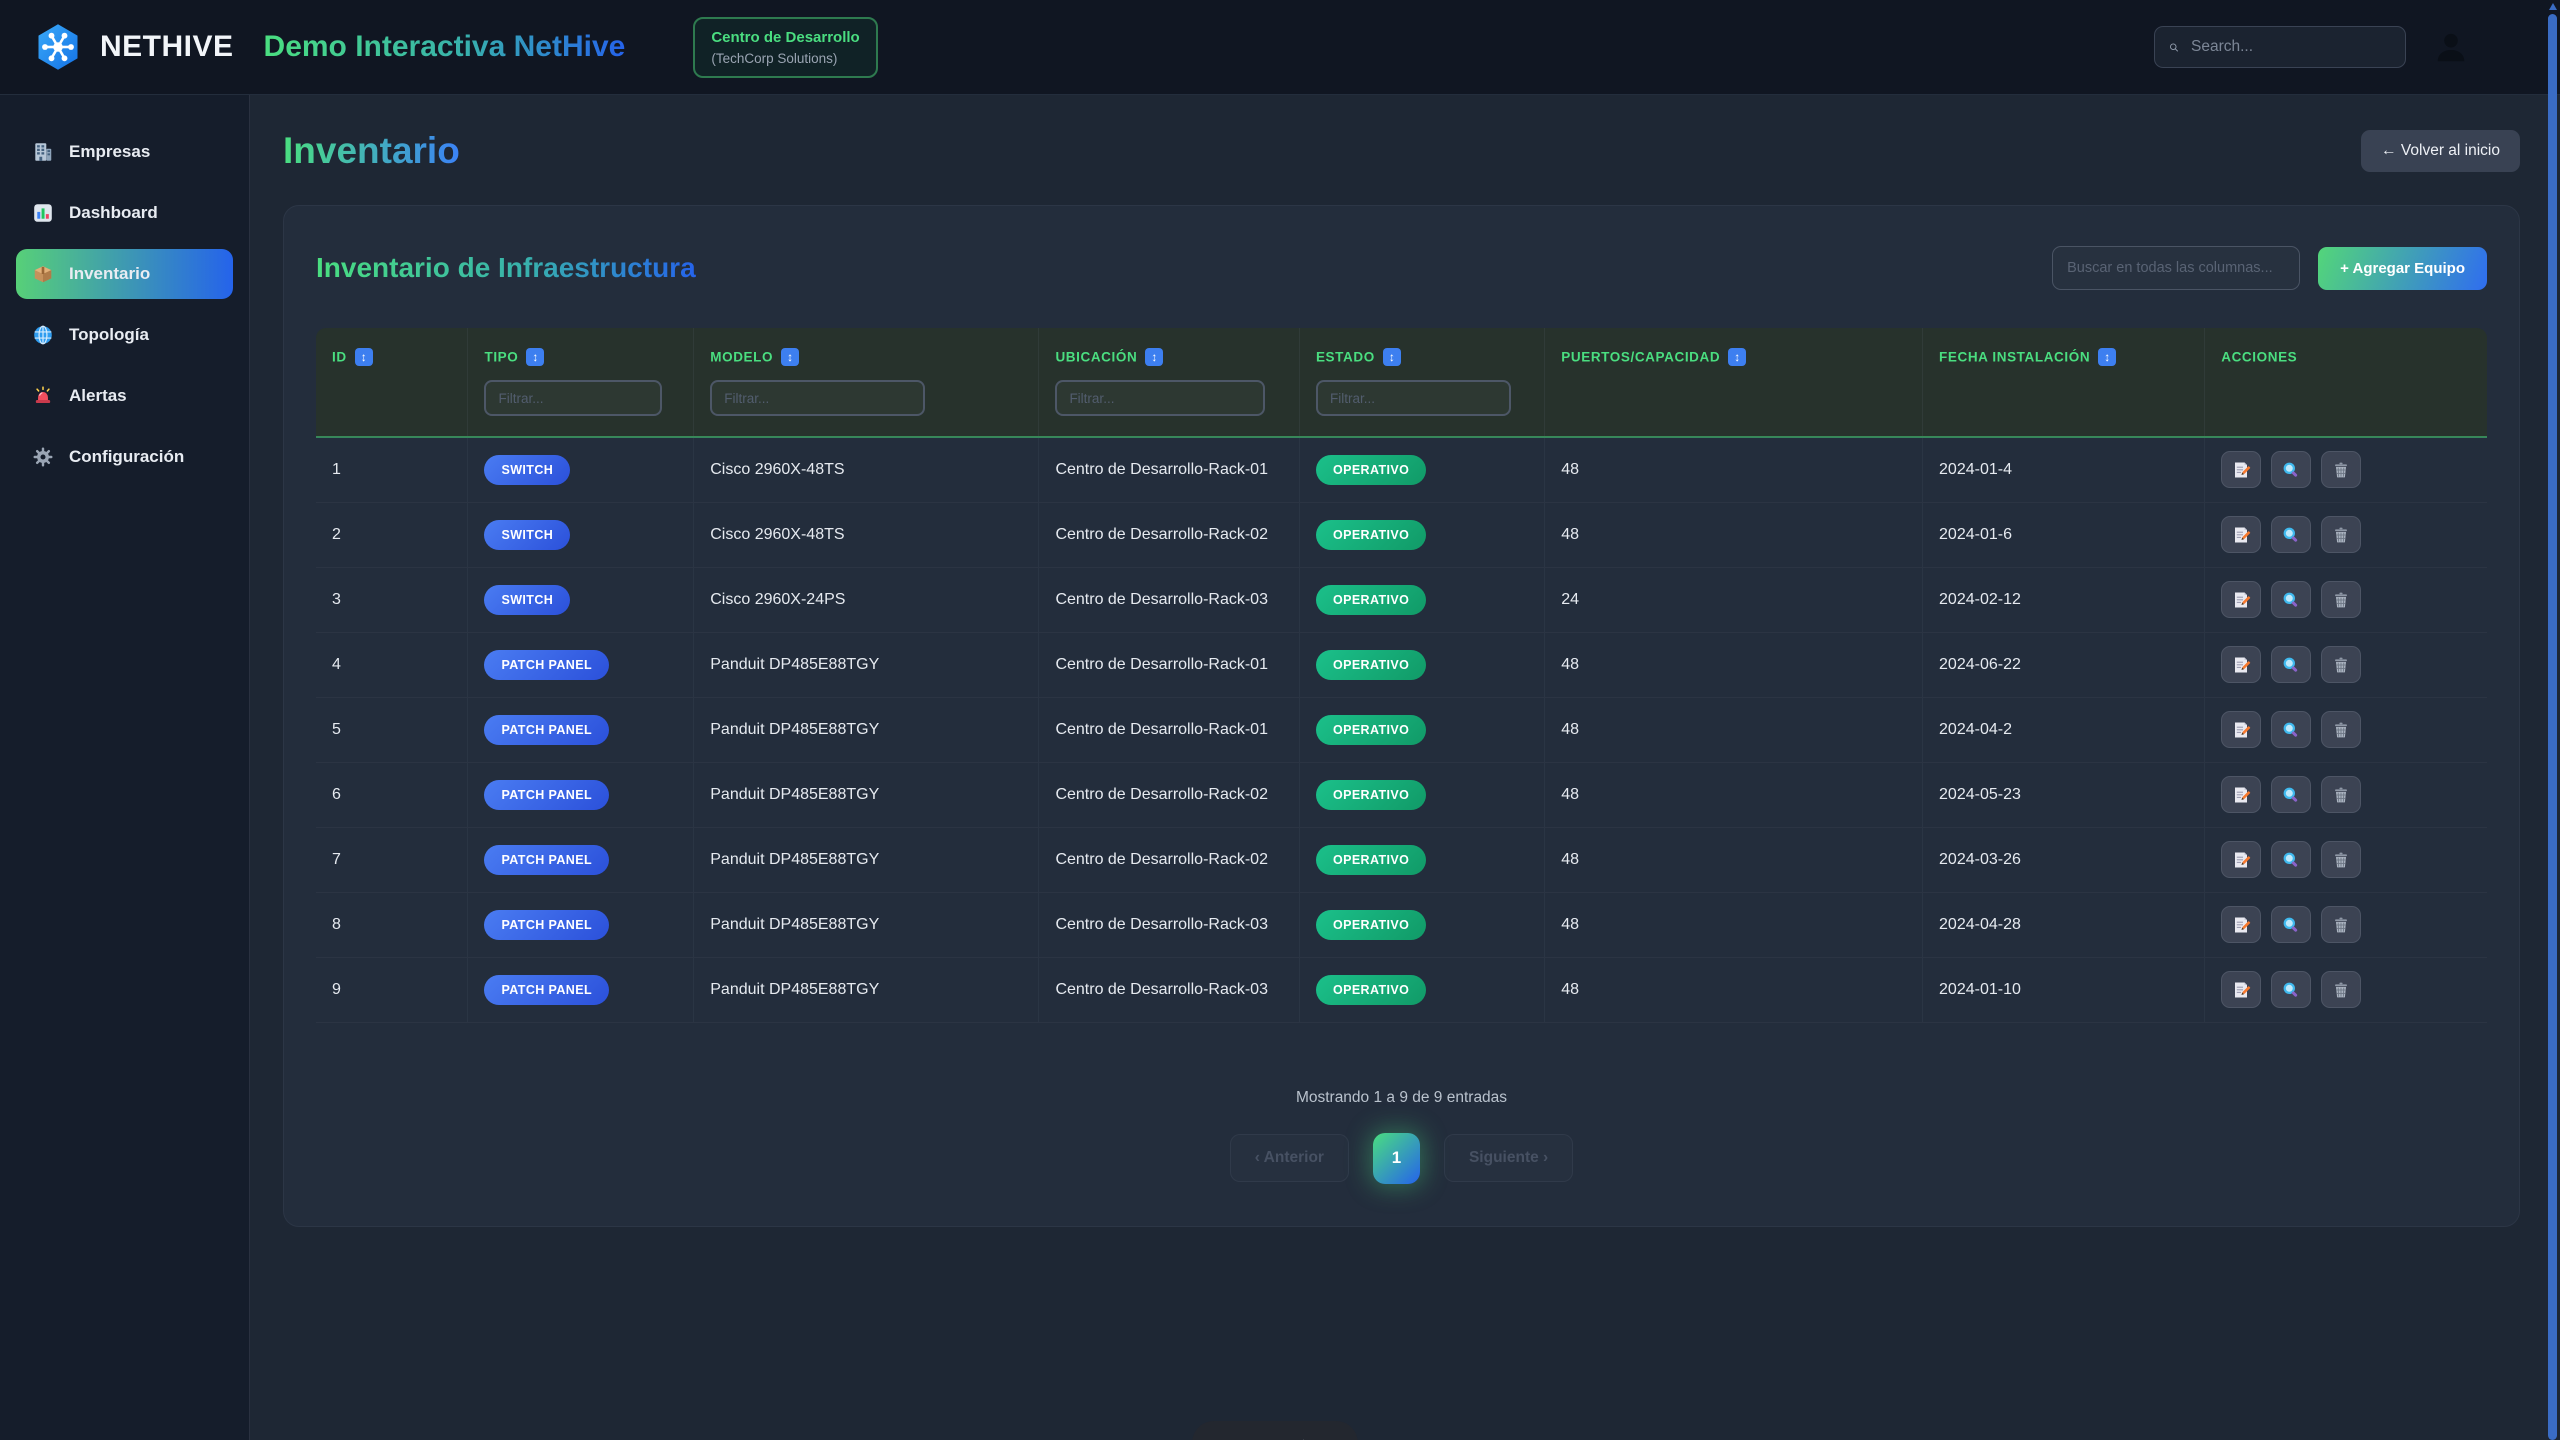 The height and width of the screenshot is (1440, 2560). Describe the element at coordinates (124, 335) in the screenshot. I see `sidebar-item-topologia: Topología` at that location.